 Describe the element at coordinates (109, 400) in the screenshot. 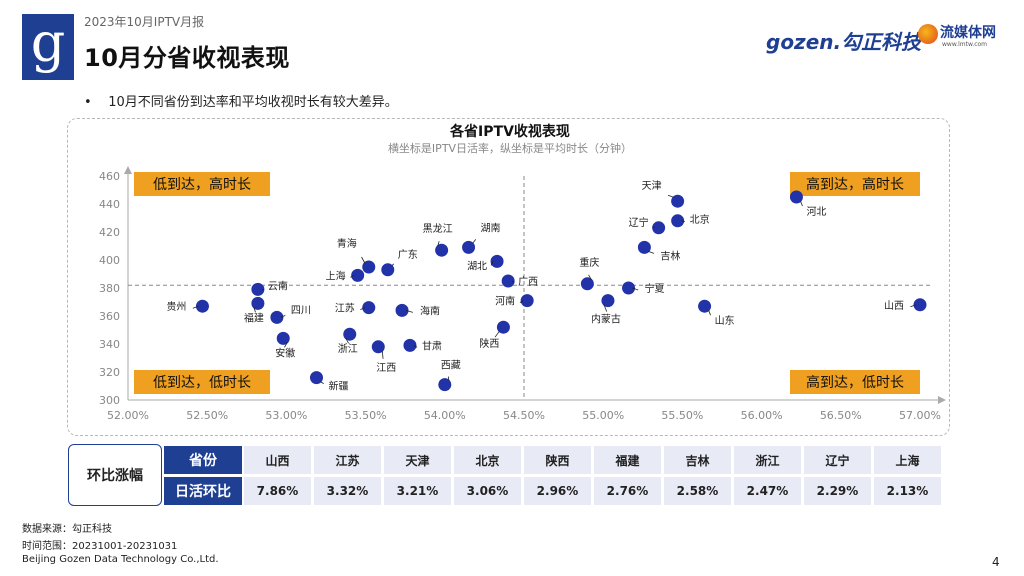

I see `y-tick-label: 300` at that location.